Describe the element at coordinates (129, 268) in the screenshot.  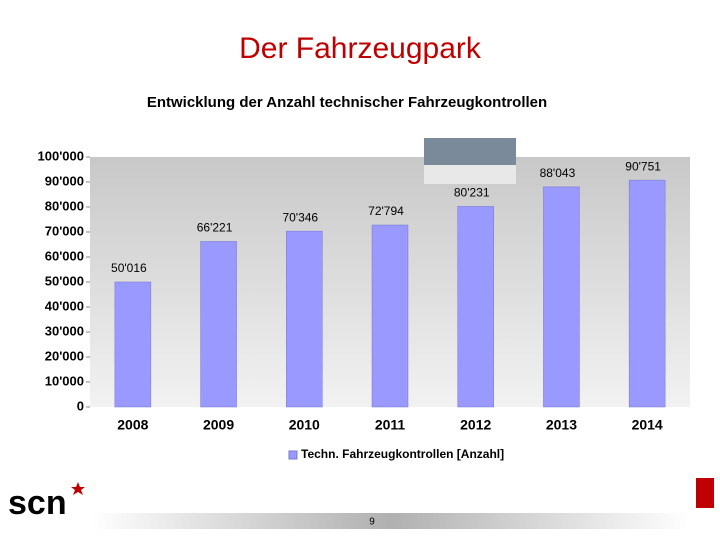
I see `value-label: 50'016` at that location.